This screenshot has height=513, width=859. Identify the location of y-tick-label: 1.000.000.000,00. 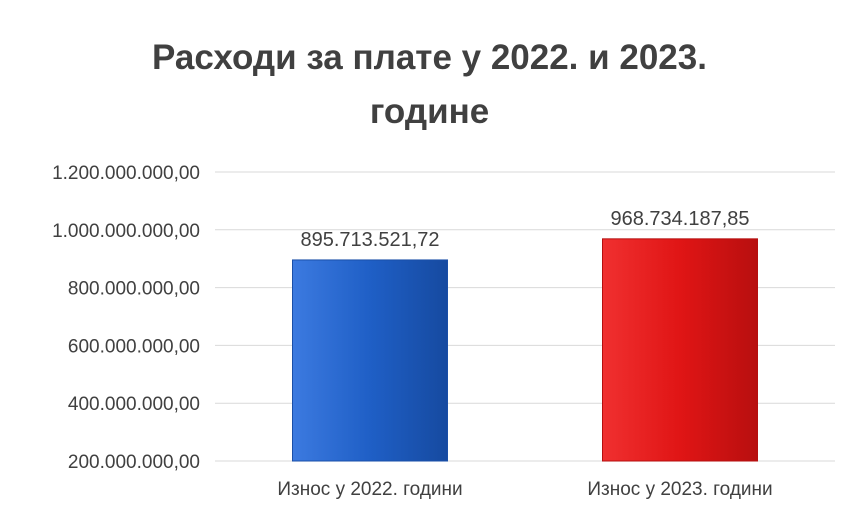
(126, 231).